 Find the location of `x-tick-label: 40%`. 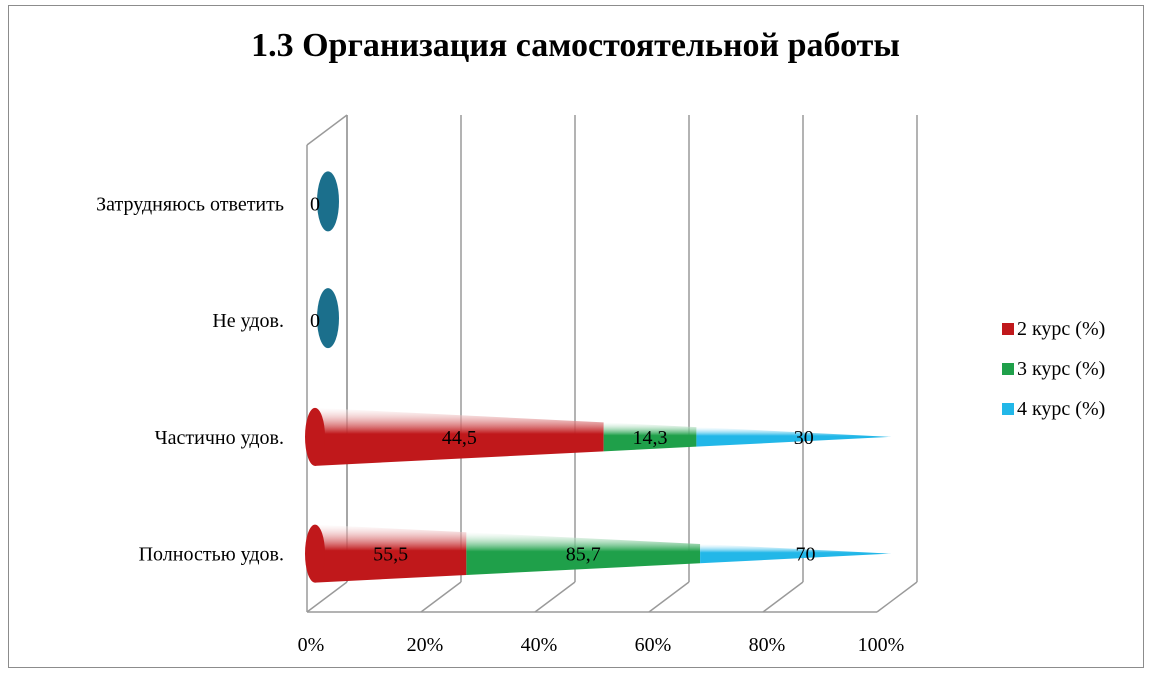

x-tick-label: 40% is located at coordinates (539, 645).